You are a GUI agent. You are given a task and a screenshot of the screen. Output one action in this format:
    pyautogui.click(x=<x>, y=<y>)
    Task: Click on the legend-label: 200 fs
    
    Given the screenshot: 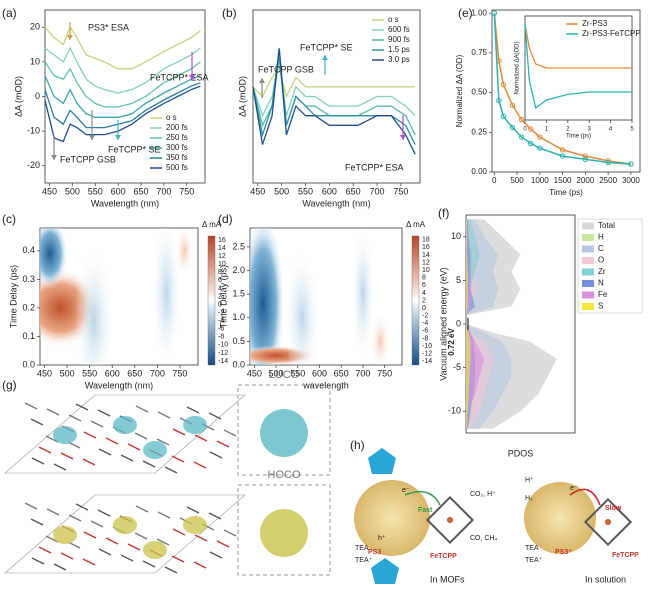 What is the action you would take?
    pyautogui.click(x=177, y=127)
    